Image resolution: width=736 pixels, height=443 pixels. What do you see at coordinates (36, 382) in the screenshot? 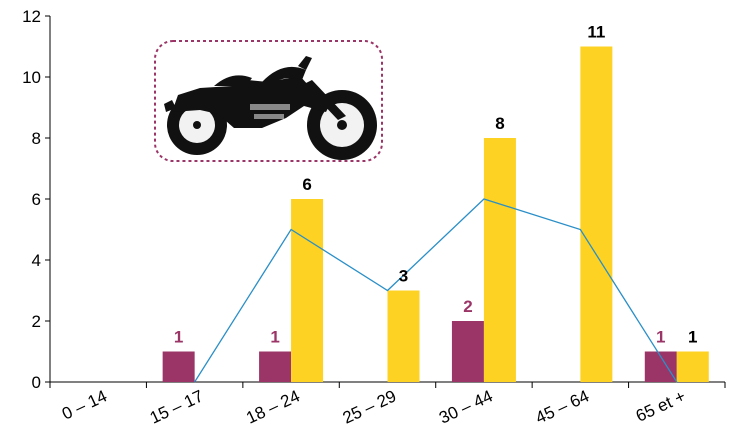
I see `y-tick-label: 0` at bounding box center [36, 382].